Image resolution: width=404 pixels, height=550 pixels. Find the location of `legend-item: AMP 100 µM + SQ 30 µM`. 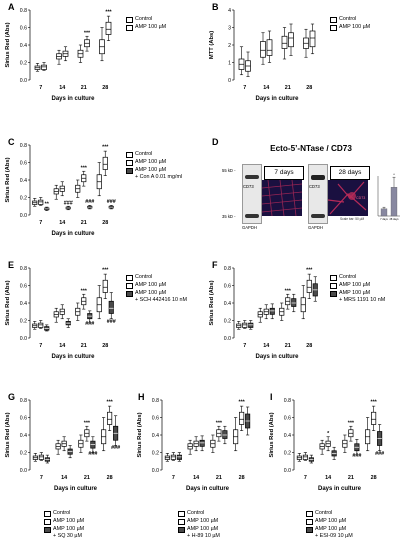

legend-item: AMP 100 µM + SQ 30 µM is located at coordinates (64, 532).